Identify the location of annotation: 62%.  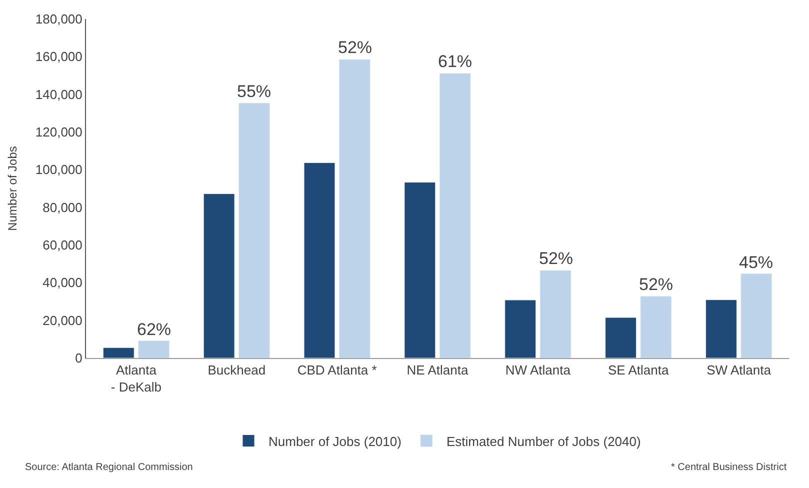
(154, 329).